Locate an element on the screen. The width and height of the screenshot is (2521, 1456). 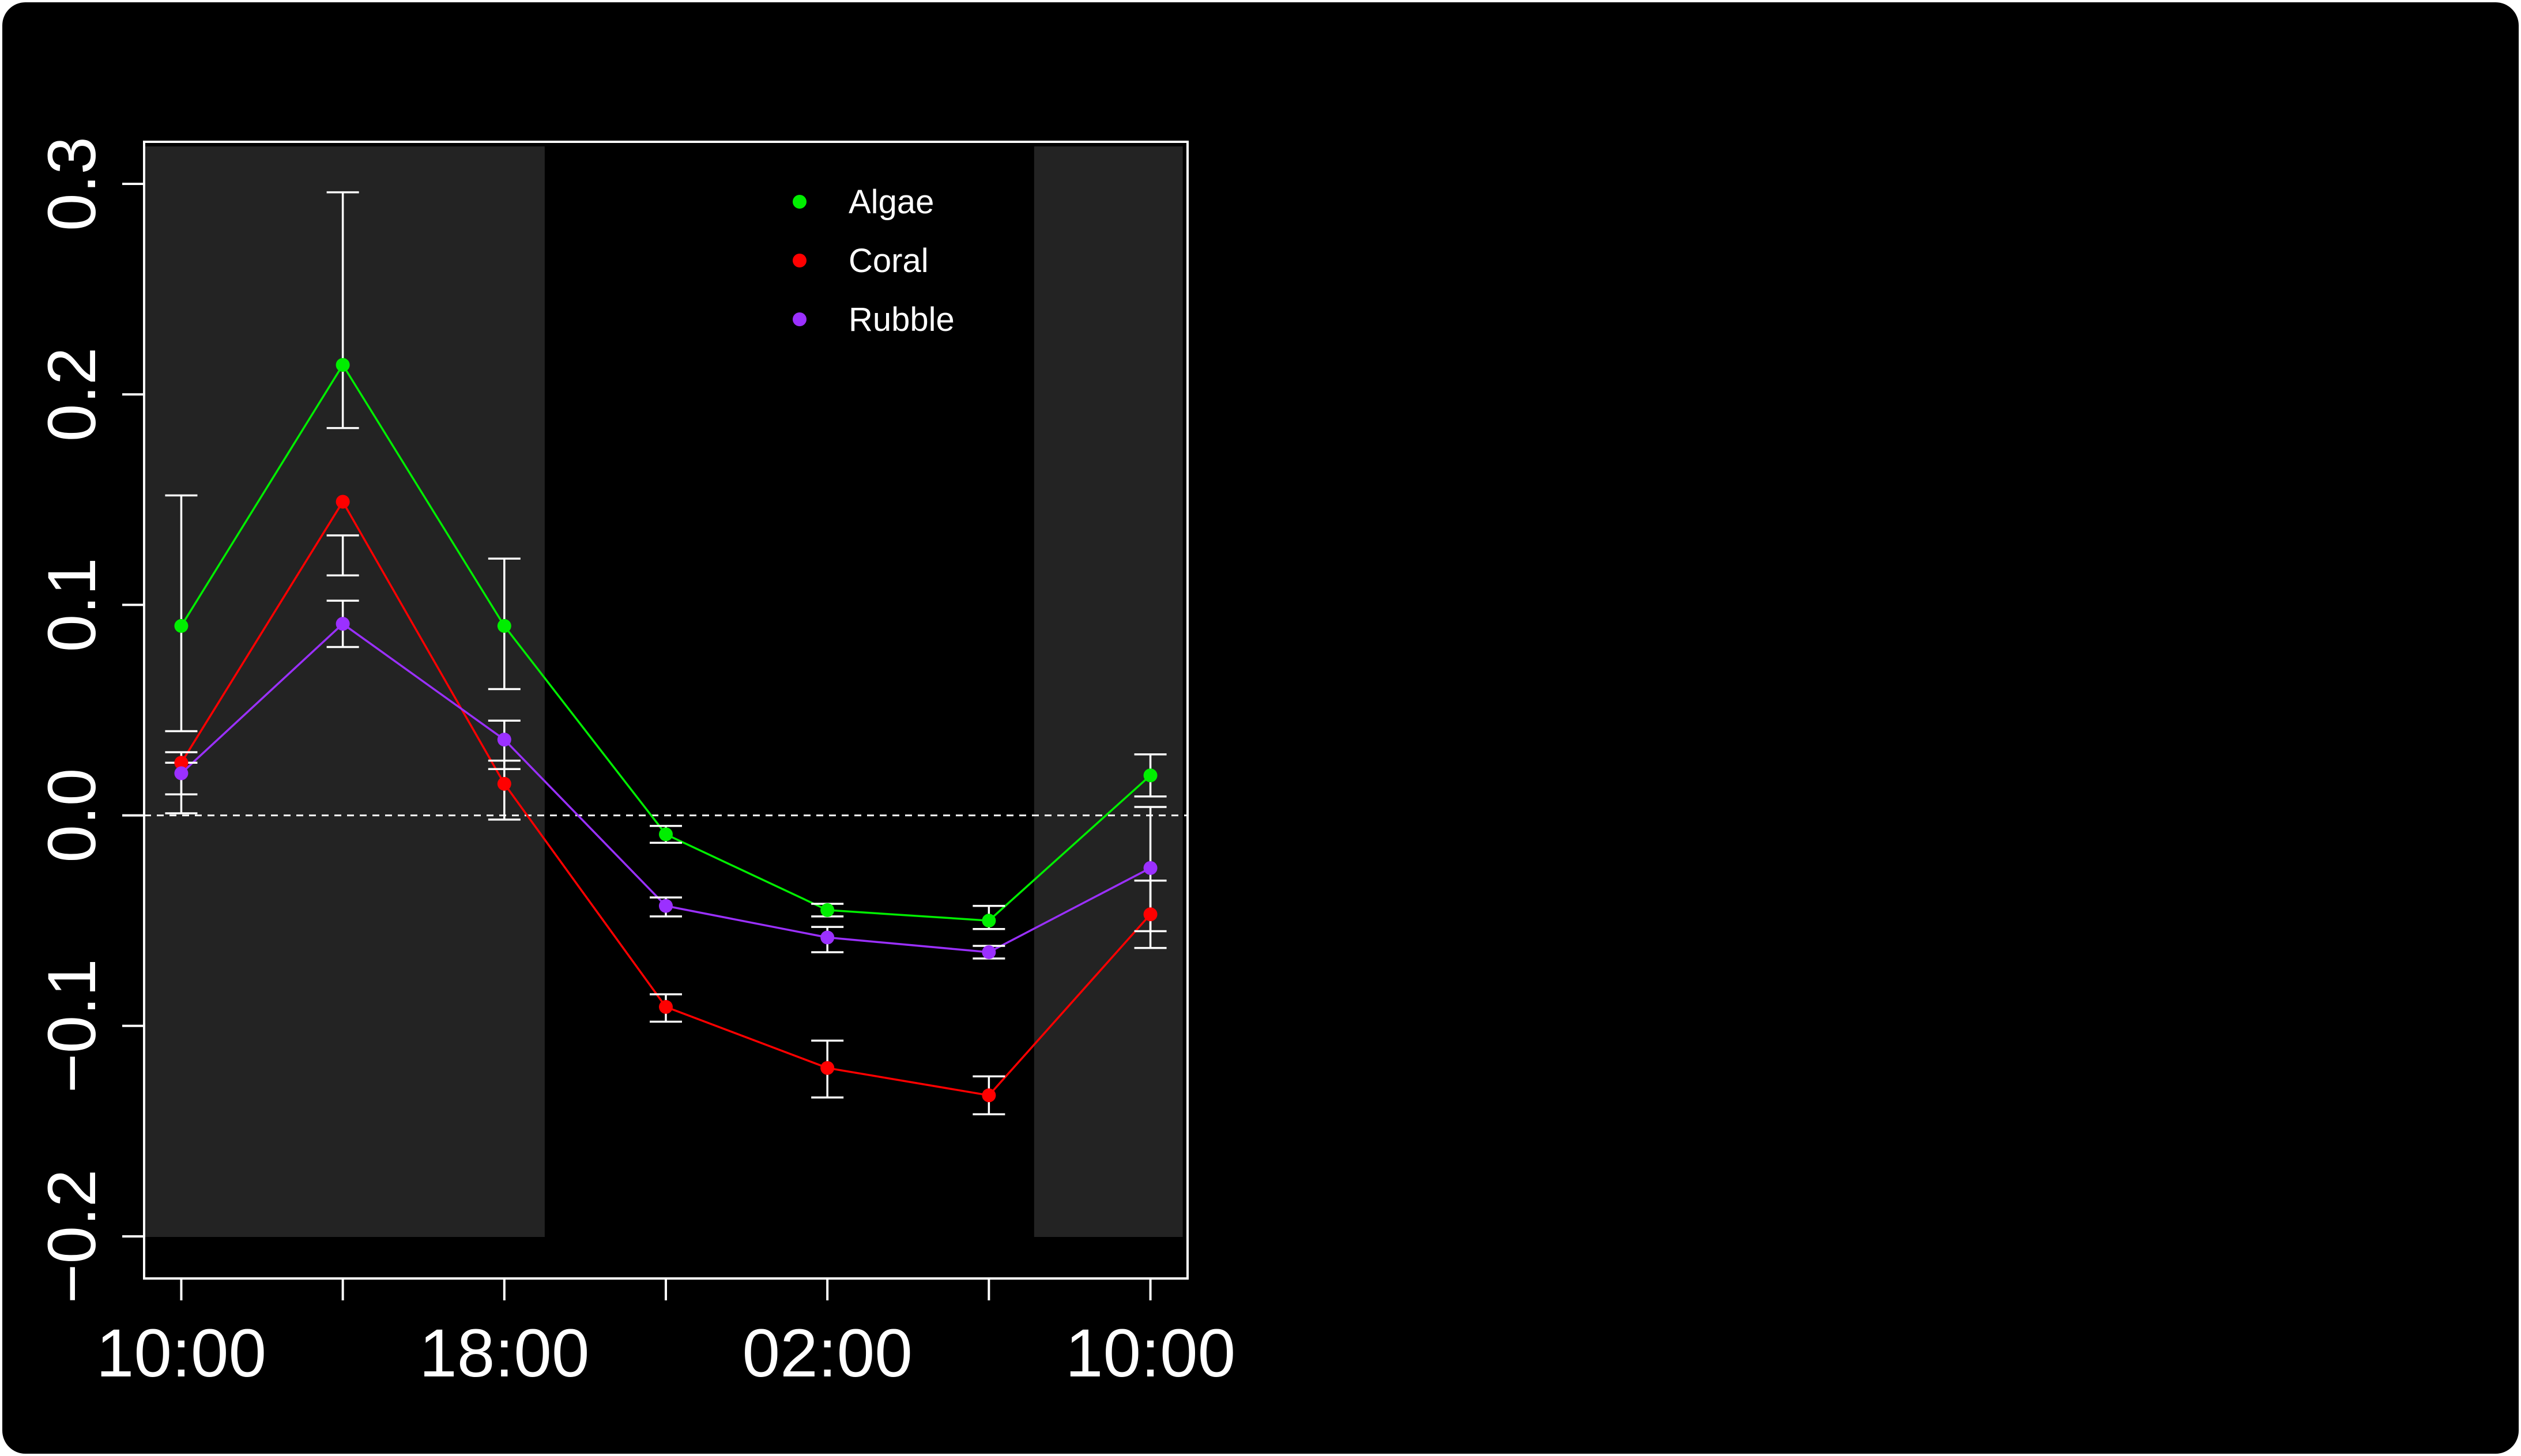
legend-item-coral: Coral is located at coordinates (861, 261).